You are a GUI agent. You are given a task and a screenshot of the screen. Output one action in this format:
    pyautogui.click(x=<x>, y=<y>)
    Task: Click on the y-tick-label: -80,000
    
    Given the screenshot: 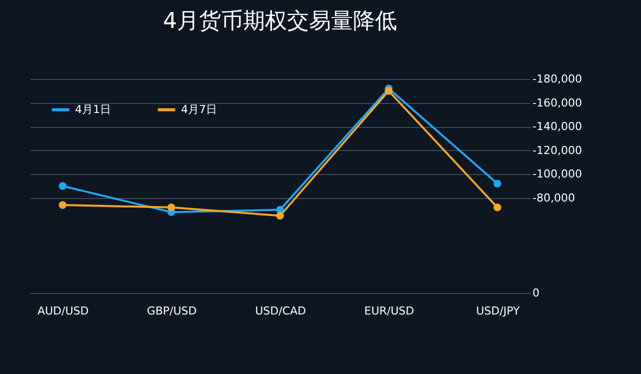 What is the action you would take?
    pyautogui.click(x=553, y=197)
    